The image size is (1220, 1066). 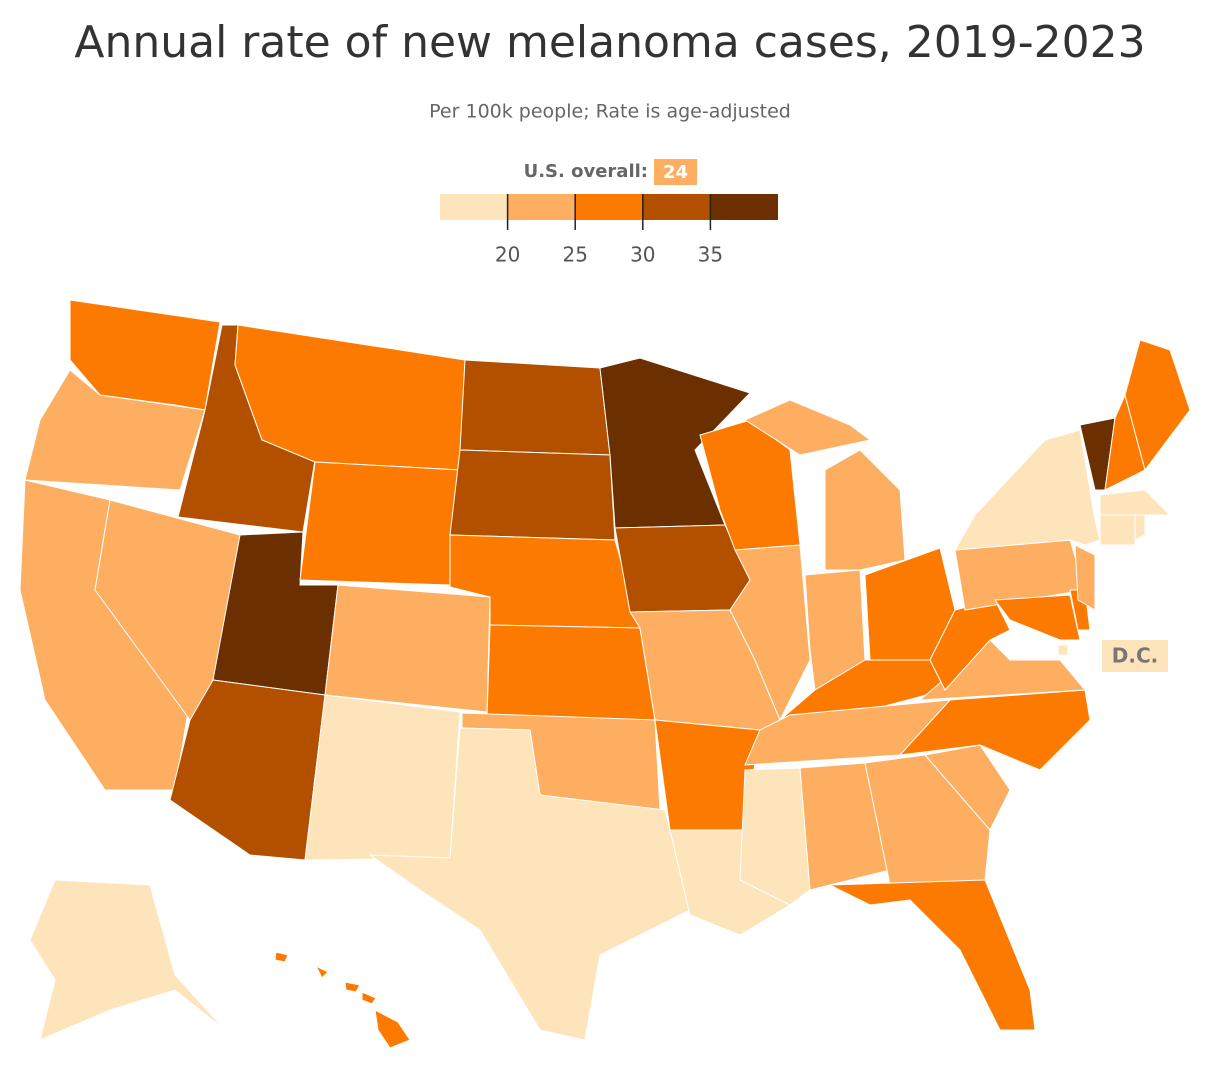 I want to click on legend-tick-label: 20, so click(x=507, y=255).